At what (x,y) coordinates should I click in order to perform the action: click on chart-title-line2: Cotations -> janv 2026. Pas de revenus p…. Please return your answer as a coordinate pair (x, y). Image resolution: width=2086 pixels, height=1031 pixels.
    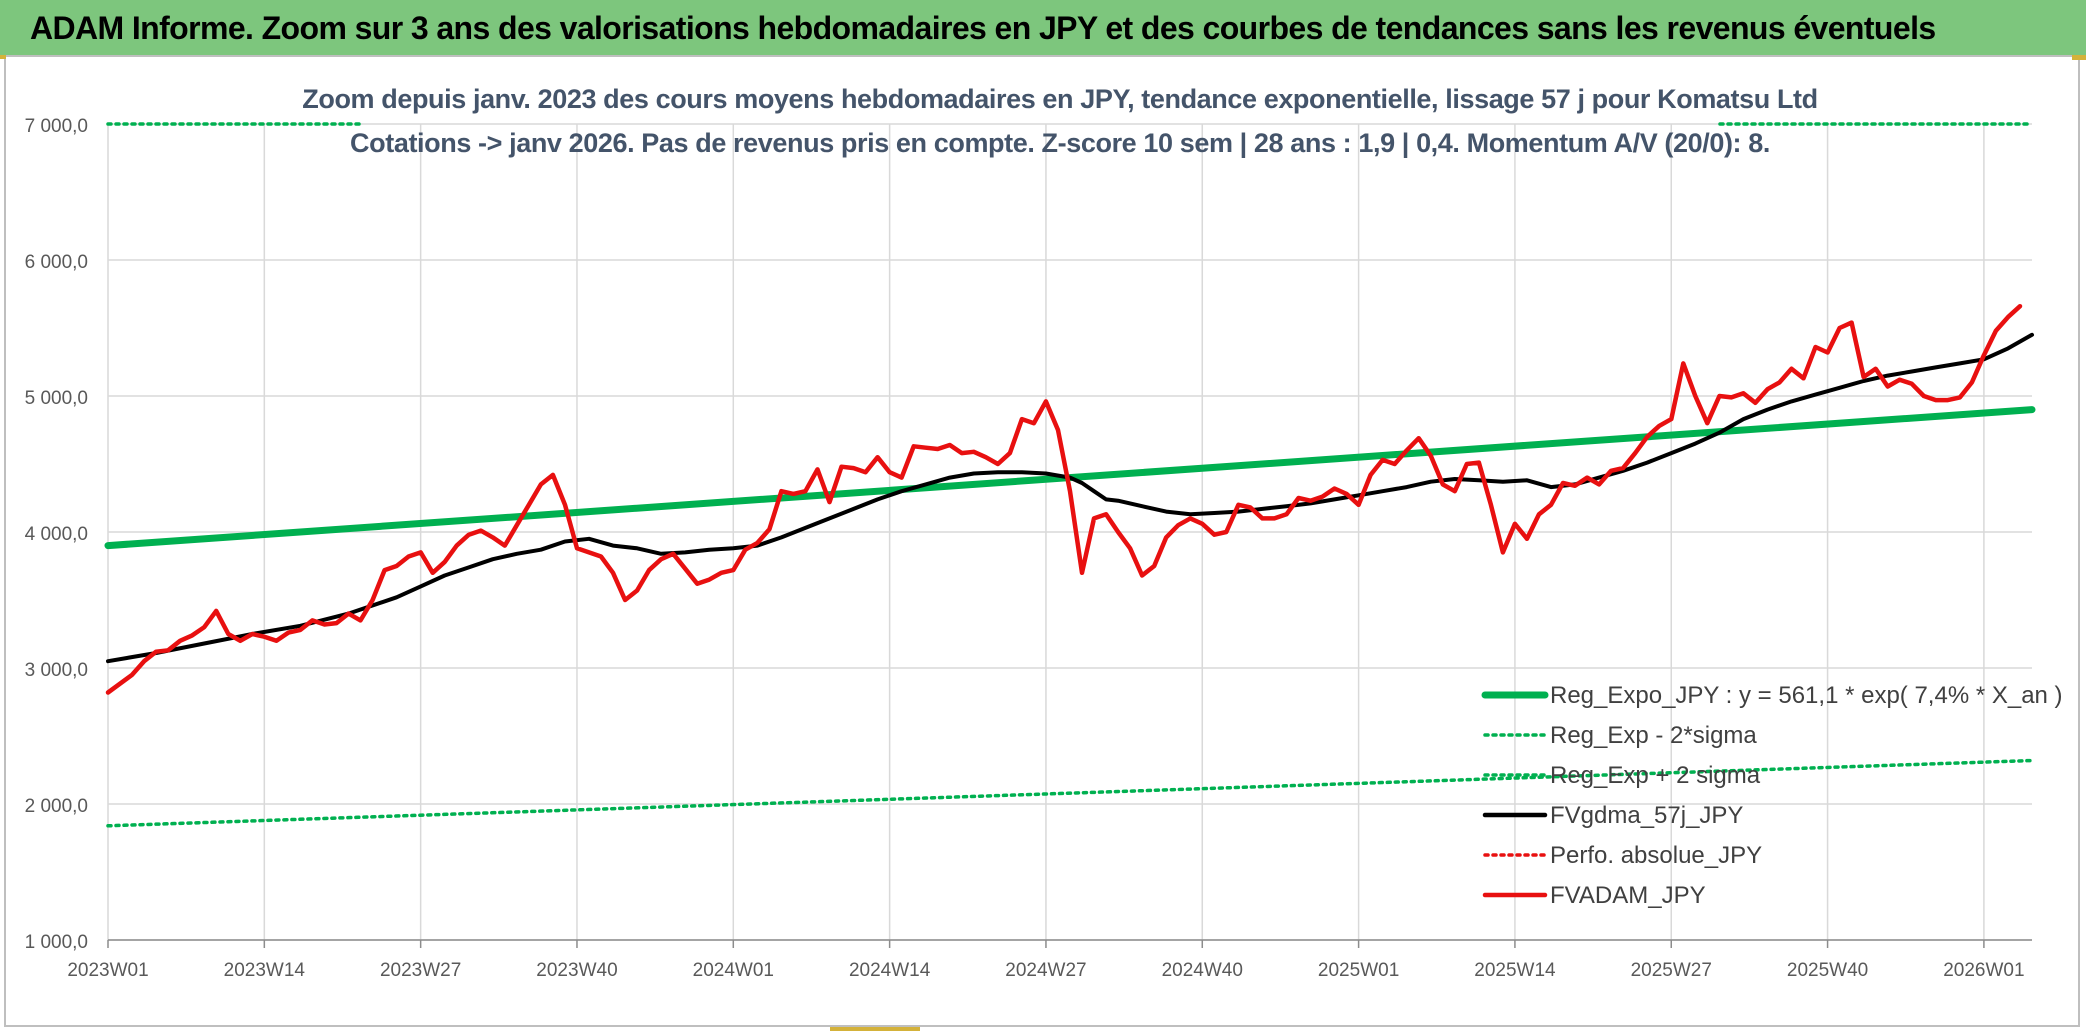
    Looking at the image, I should click on (1060, 143).